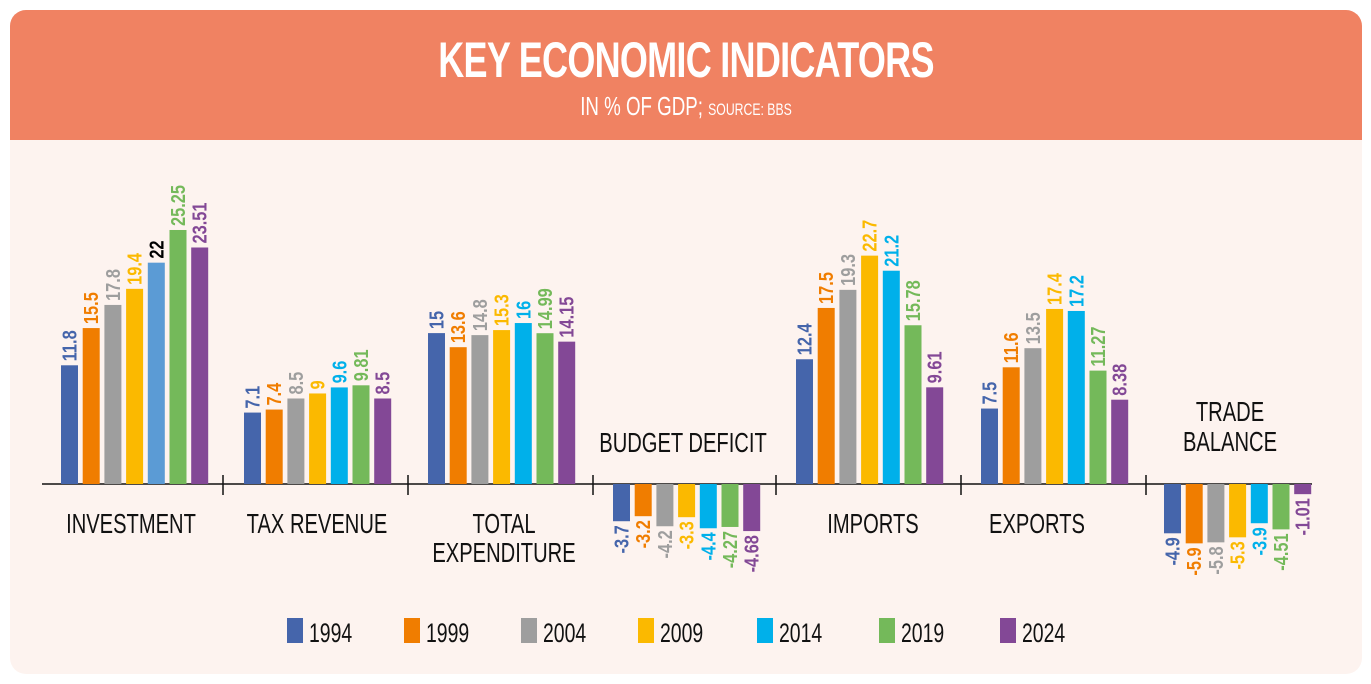  What do you see at coordinates (643, 534) in the screenshot?
I see `value-label: -3.2` at bounding box center [643, 534].